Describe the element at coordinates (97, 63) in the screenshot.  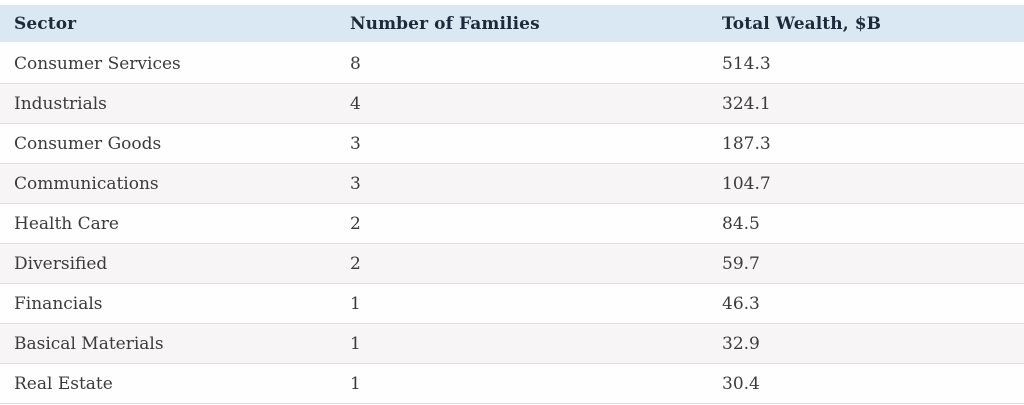
I see `cell-sector: Consumer Services` at that location.